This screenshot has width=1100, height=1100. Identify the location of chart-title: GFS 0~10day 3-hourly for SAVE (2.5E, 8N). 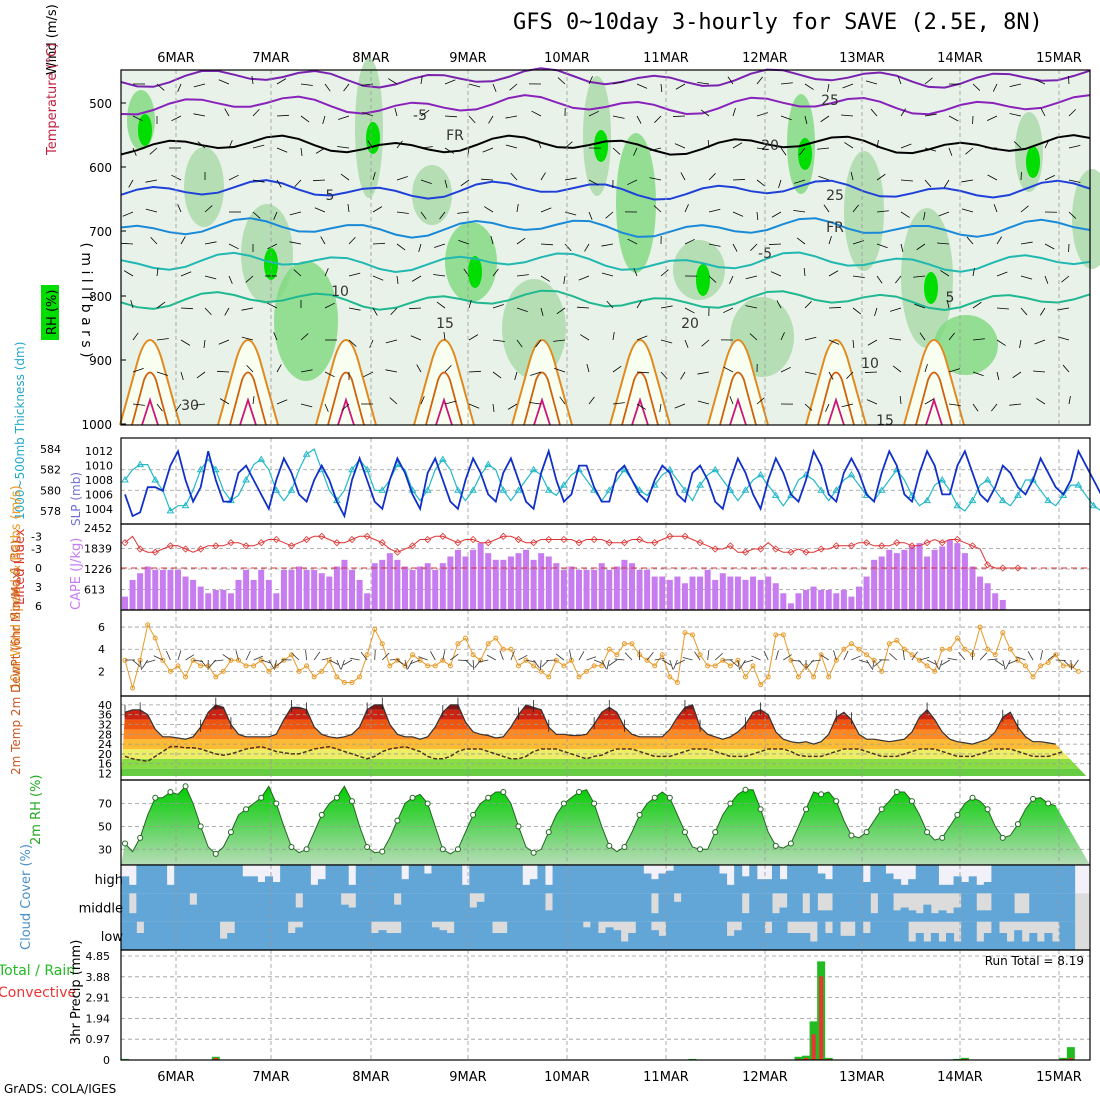
(778, 22).